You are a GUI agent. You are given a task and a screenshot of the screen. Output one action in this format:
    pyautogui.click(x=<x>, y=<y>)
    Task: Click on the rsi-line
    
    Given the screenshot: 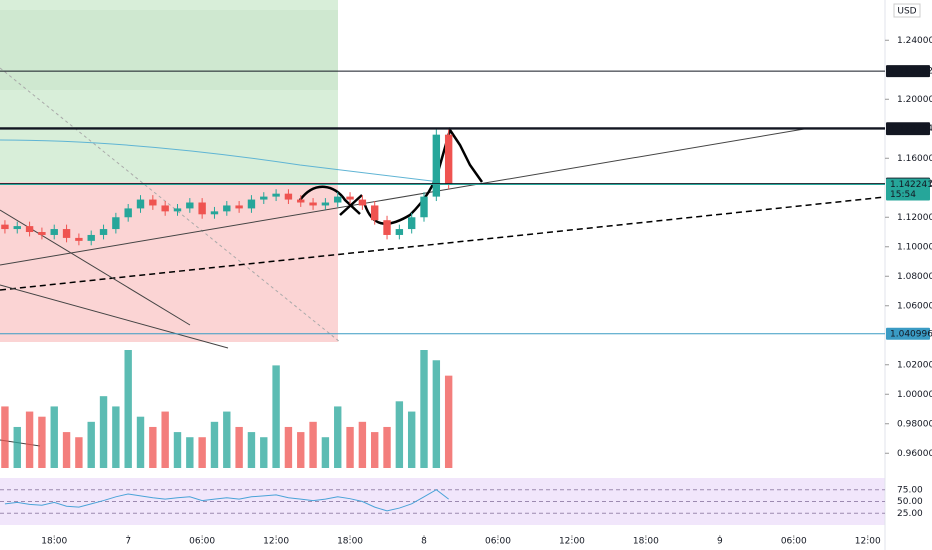 What is the action you would take?
    pyautogui.click(x=226, y=500)
    